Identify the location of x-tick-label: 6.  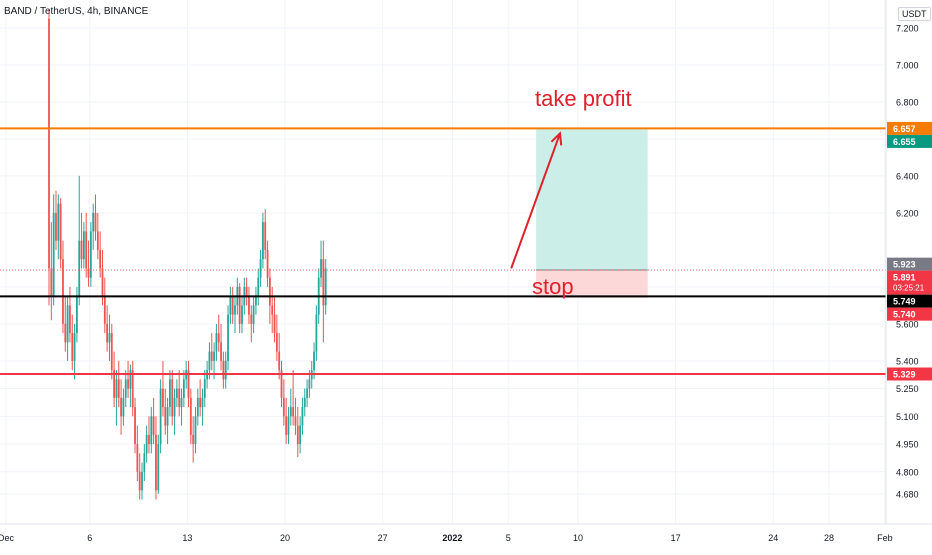
(89, 538).